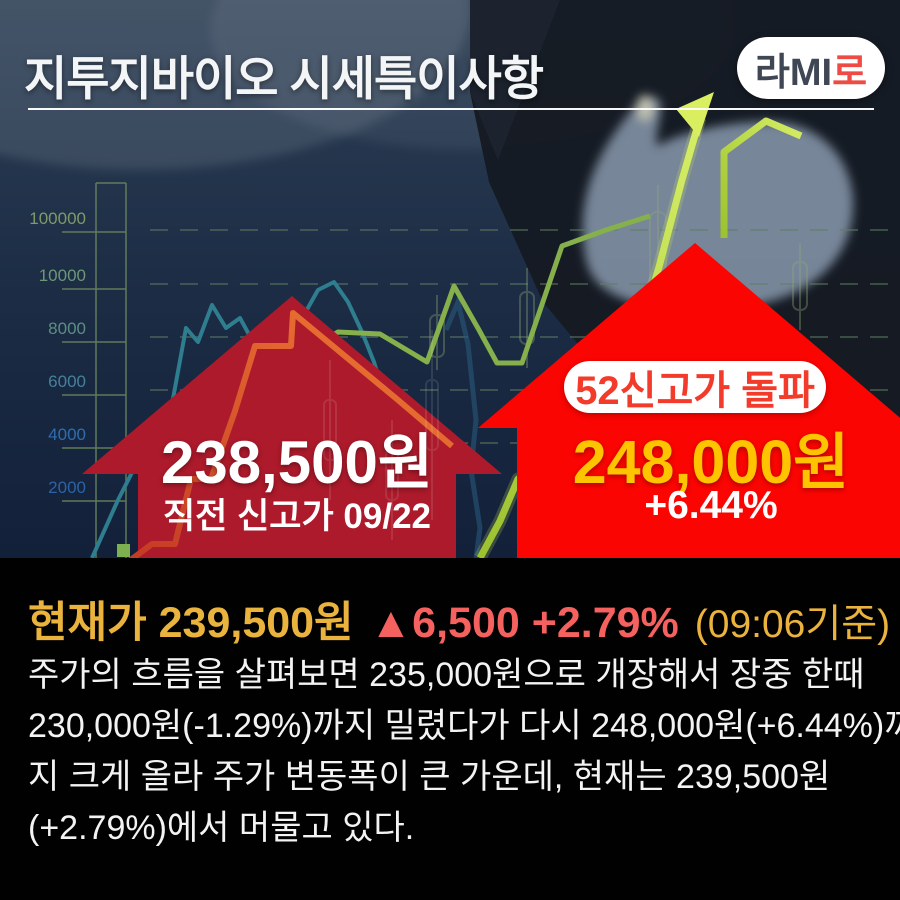 Image resolution: width=900 pixels, height=900 pixels. What do you see at coordinates (761, 177) in the screenshot?
I see `chartreuse-line-segment` at bounding box center [761, 177].